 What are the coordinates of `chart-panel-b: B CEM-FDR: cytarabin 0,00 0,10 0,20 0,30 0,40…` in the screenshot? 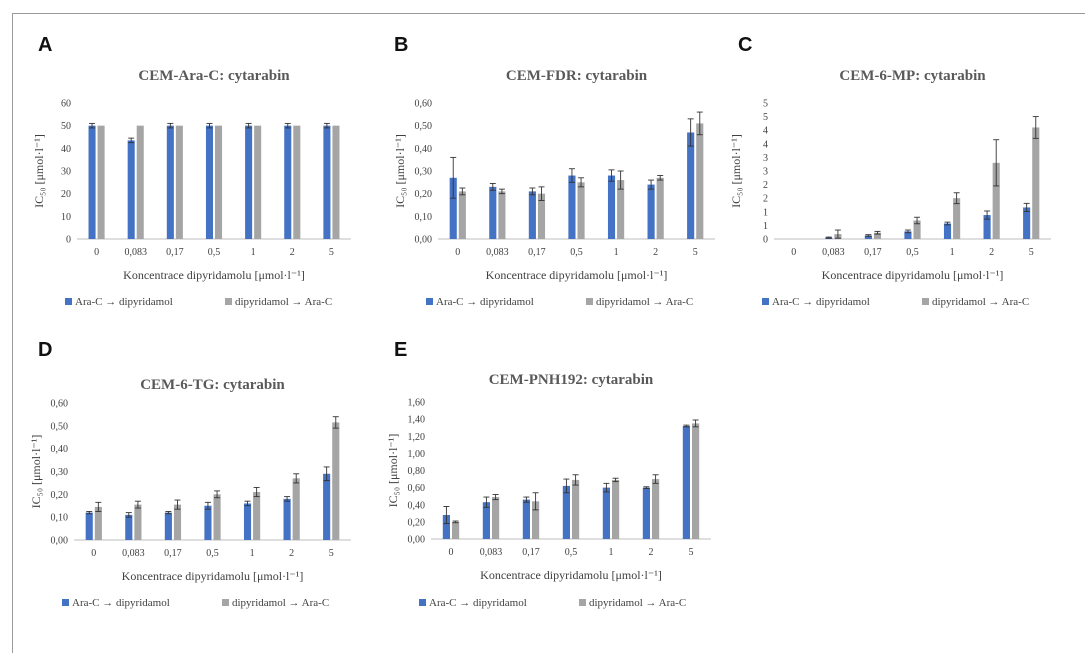 It's located at (553, 178).